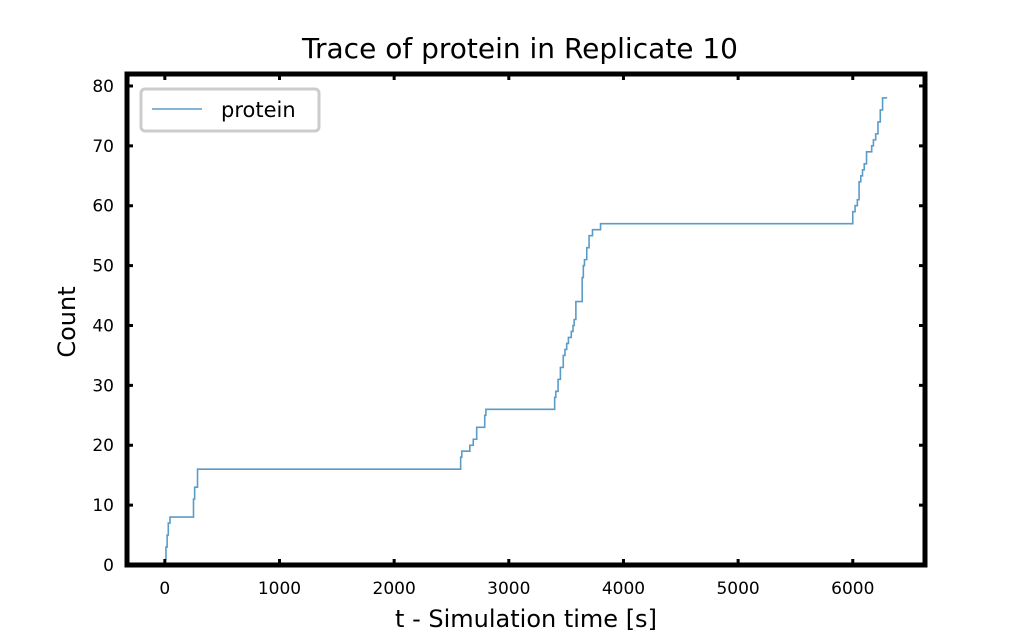 The height and width of the screenshot is (635, 1027). I want to click on x-tick-label: 5000, so click(737, 589).